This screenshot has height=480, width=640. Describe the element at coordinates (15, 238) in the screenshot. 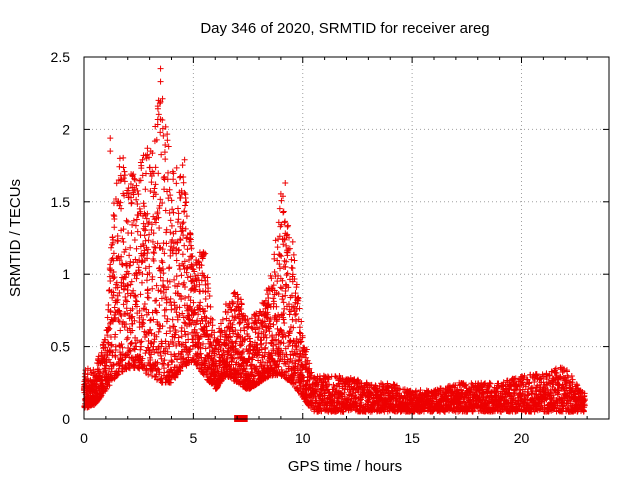

I see `y-axis-label: SRMTID / TECUs` at that location.